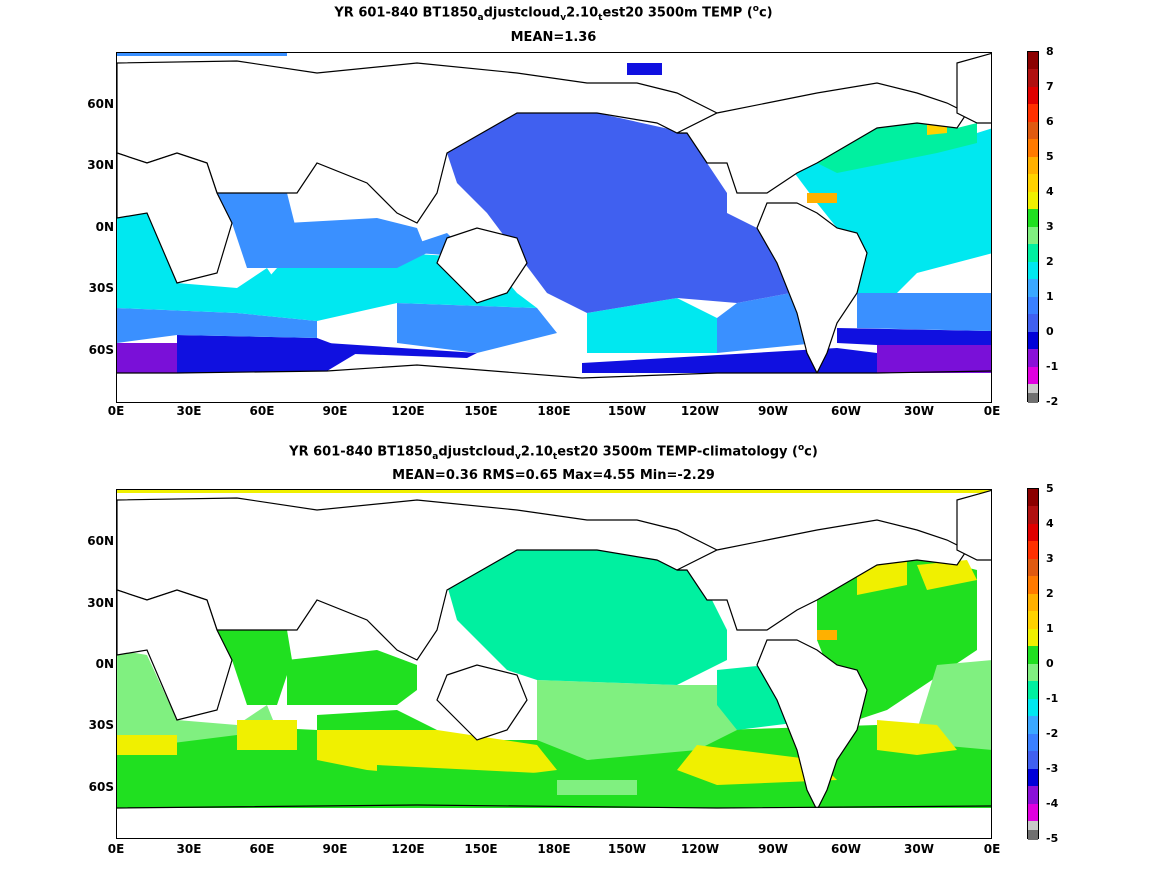 This screenshot has width=1167, height=875. Describe the element at coordinates (677, 13) in the screenshot. I see `title-text: est20 3500m TEMP (` at that location.